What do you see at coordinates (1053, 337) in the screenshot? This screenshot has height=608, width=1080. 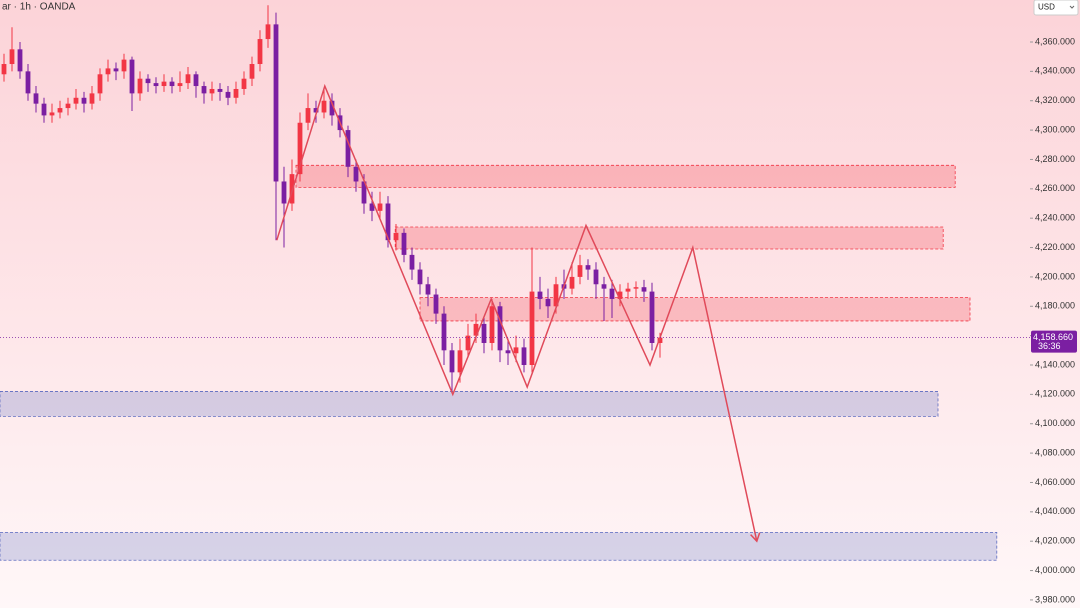 I see `last-price-label: 4,158.660` at bounding box center [1053, 337].